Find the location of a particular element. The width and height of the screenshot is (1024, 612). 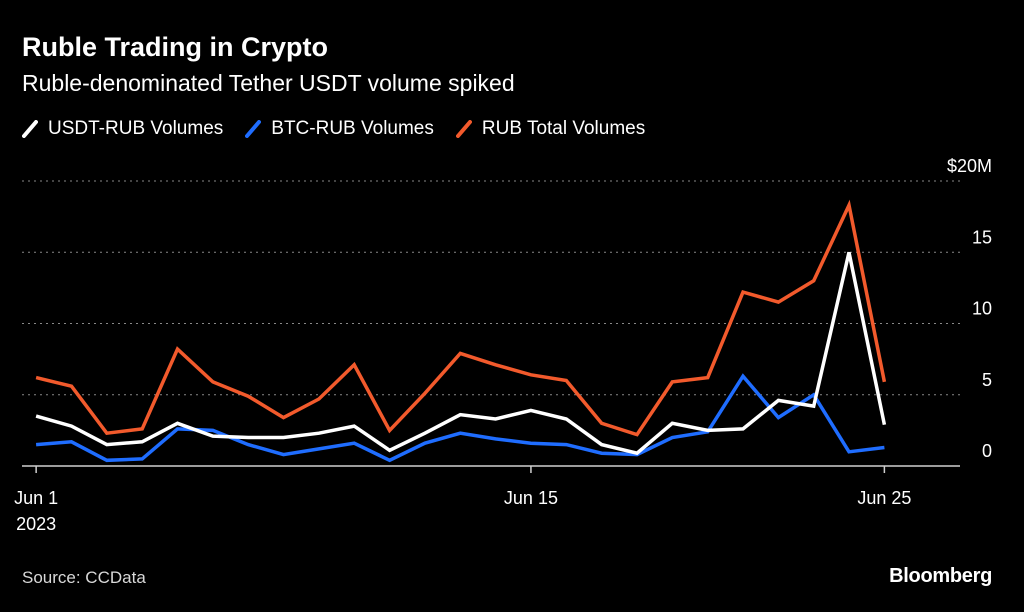

legend-item-rub: RUB Total Volumes is located at coordinates (550, 129).